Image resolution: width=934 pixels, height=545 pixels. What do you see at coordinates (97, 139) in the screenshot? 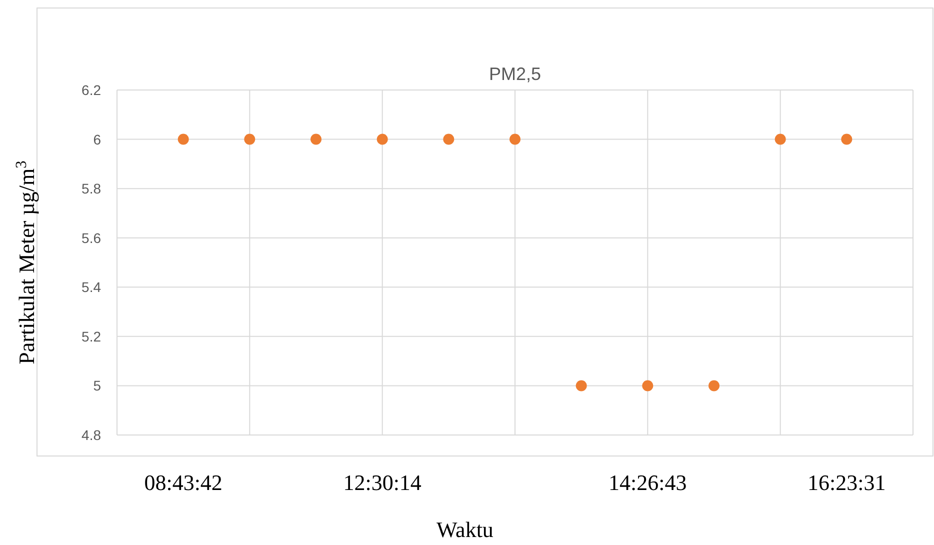
I see `y-tick-label: 6` at bounding box center [97, 139].